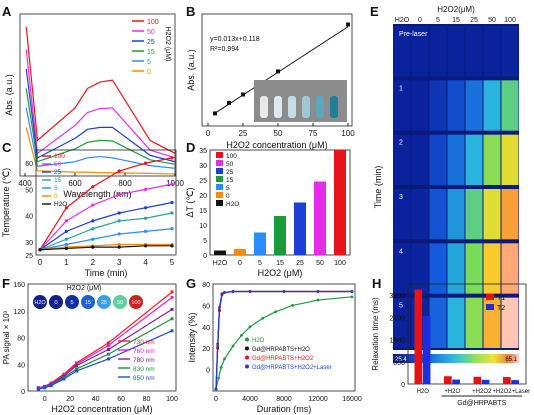 The width and height of the screenshot is (534, 415). What do you see at coordinates (190, 11) in the screenshot?
I see `panel-label: B` at bounding box center [190, 11].